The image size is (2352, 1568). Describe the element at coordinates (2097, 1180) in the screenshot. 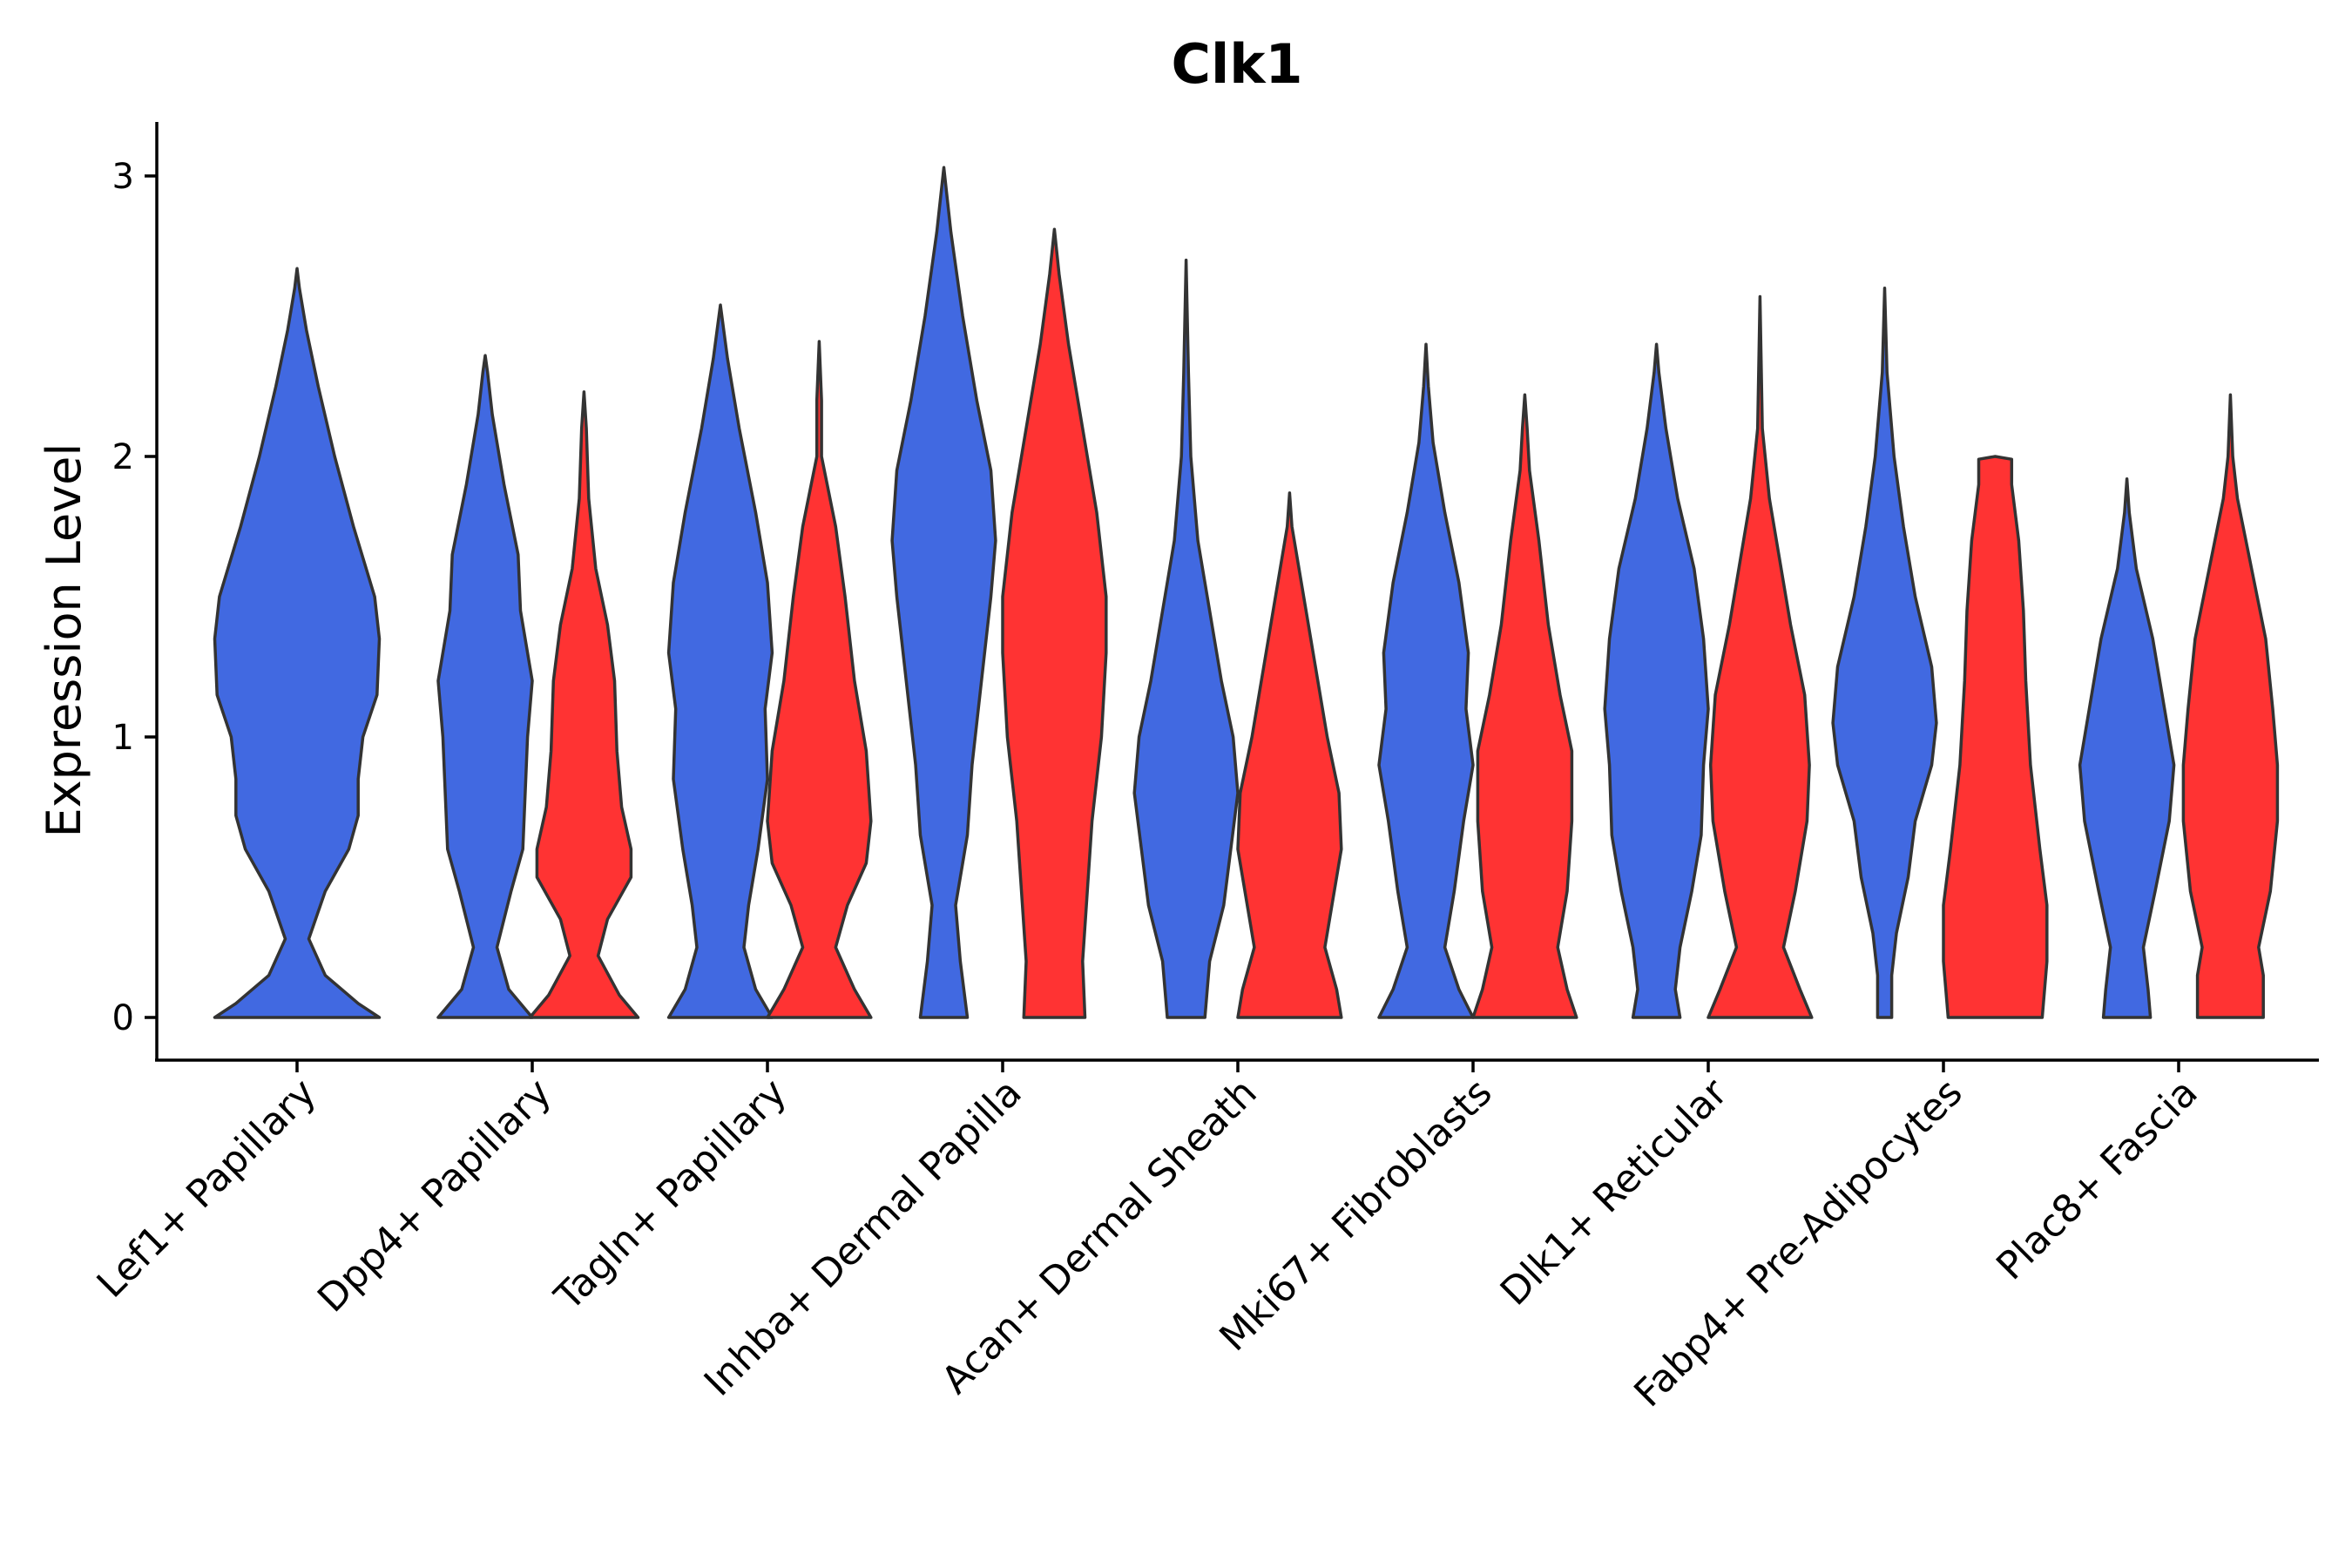

I see `x-tick-label: Plac8+ Fascia` at that location.